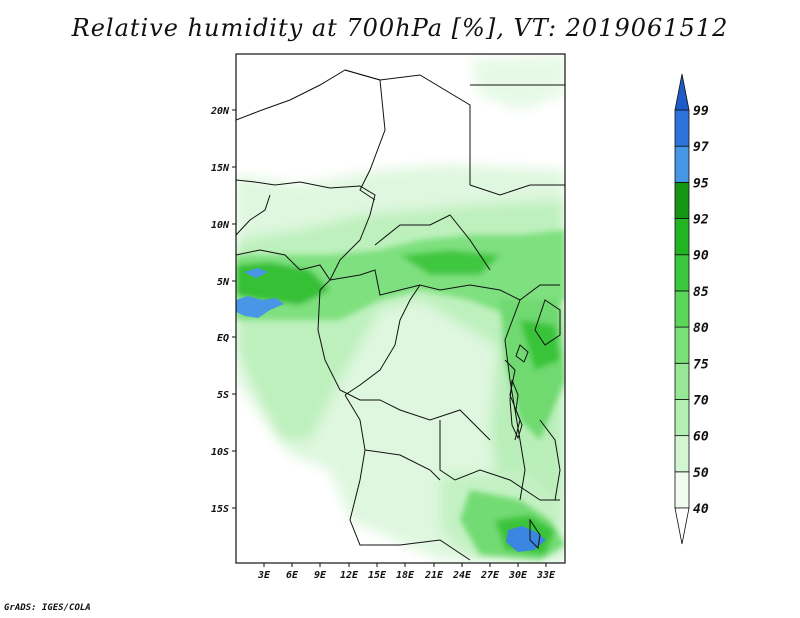 The image size is (800, 618). What do you see at coordinates (701, 437) in the screenshot?
I see `colorbar-label: 60` at bounding box center [701, 437].